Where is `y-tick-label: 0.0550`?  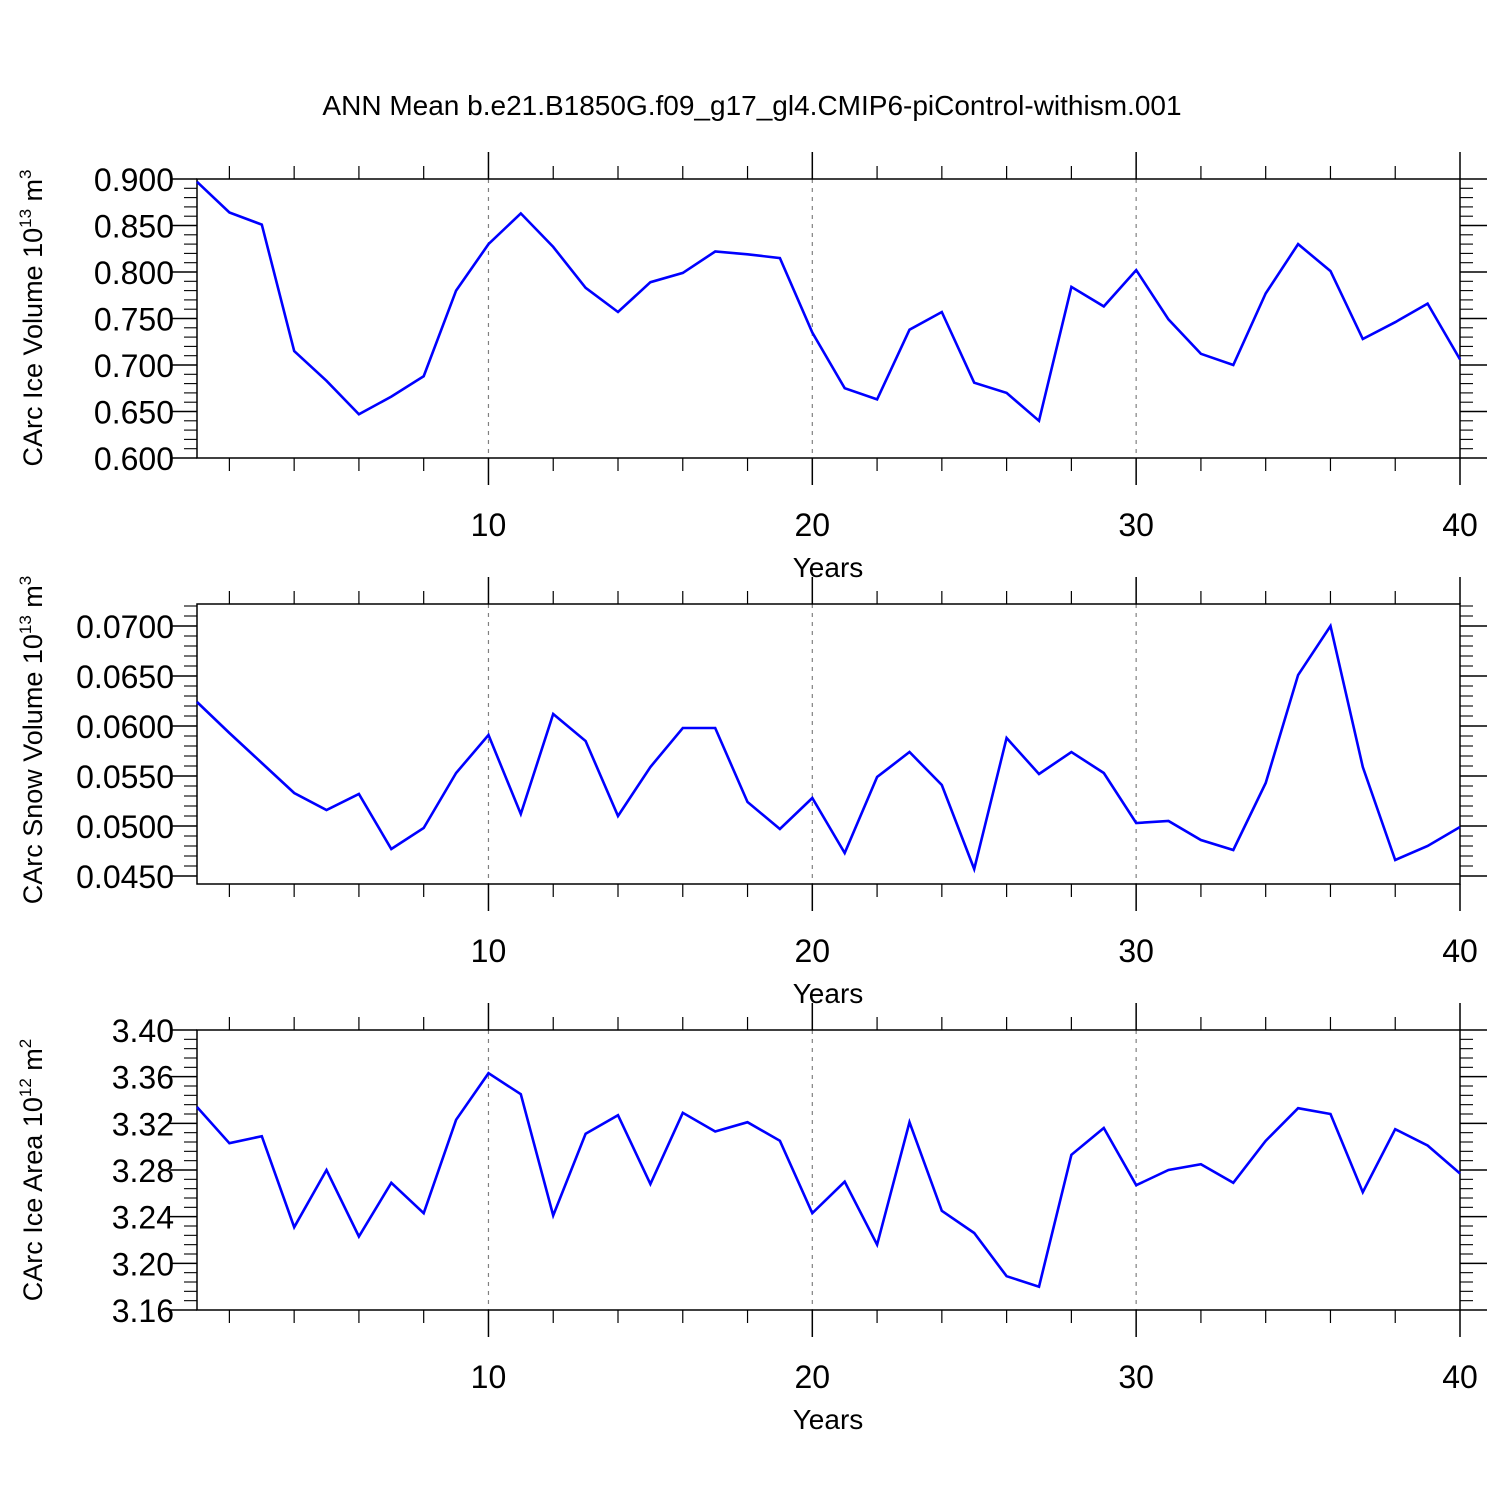
y-tick-label: 0.0550 is located at coordinates (125, 777).